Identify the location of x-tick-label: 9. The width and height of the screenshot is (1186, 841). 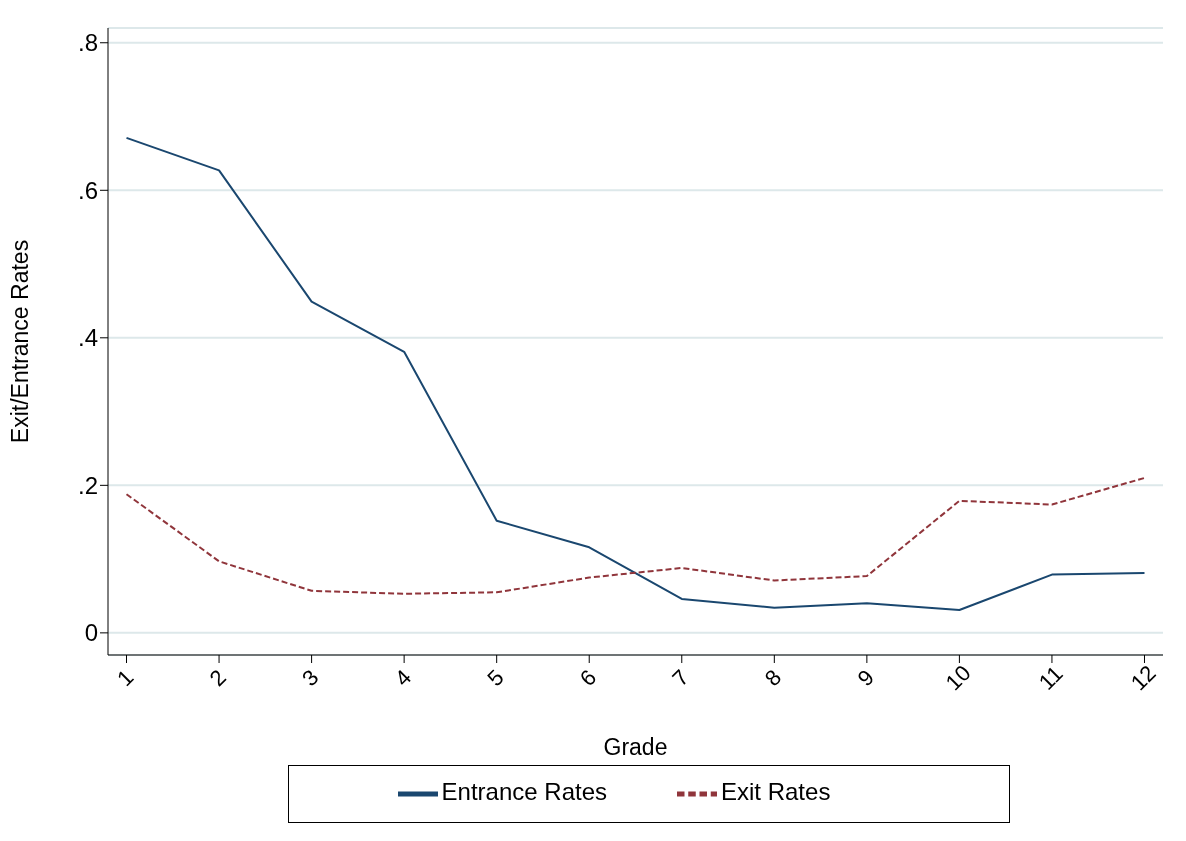
(865, 677).